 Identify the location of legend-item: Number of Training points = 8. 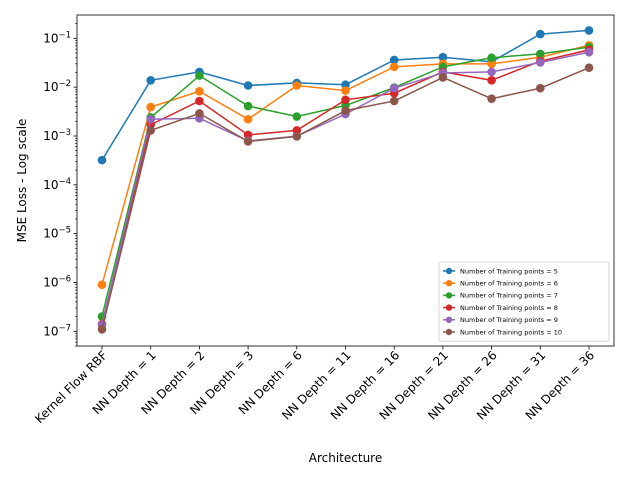
(500, 308).